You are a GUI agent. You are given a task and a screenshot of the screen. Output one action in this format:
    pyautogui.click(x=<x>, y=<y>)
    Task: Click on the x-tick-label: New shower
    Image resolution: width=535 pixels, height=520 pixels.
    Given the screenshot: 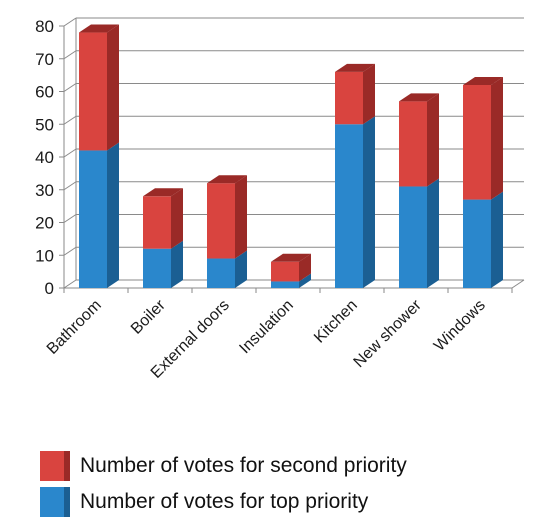 What is the action you would take?
    pyautogui.click(x=388, y=333)
    